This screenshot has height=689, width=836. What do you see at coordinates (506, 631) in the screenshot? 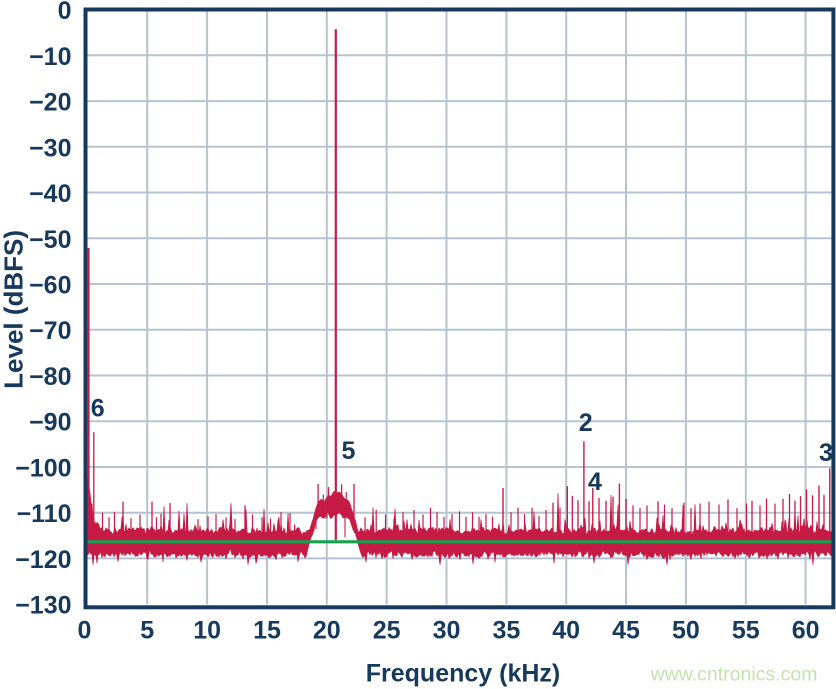
I see `svg-text: 35` at bounding box center [506, 631].